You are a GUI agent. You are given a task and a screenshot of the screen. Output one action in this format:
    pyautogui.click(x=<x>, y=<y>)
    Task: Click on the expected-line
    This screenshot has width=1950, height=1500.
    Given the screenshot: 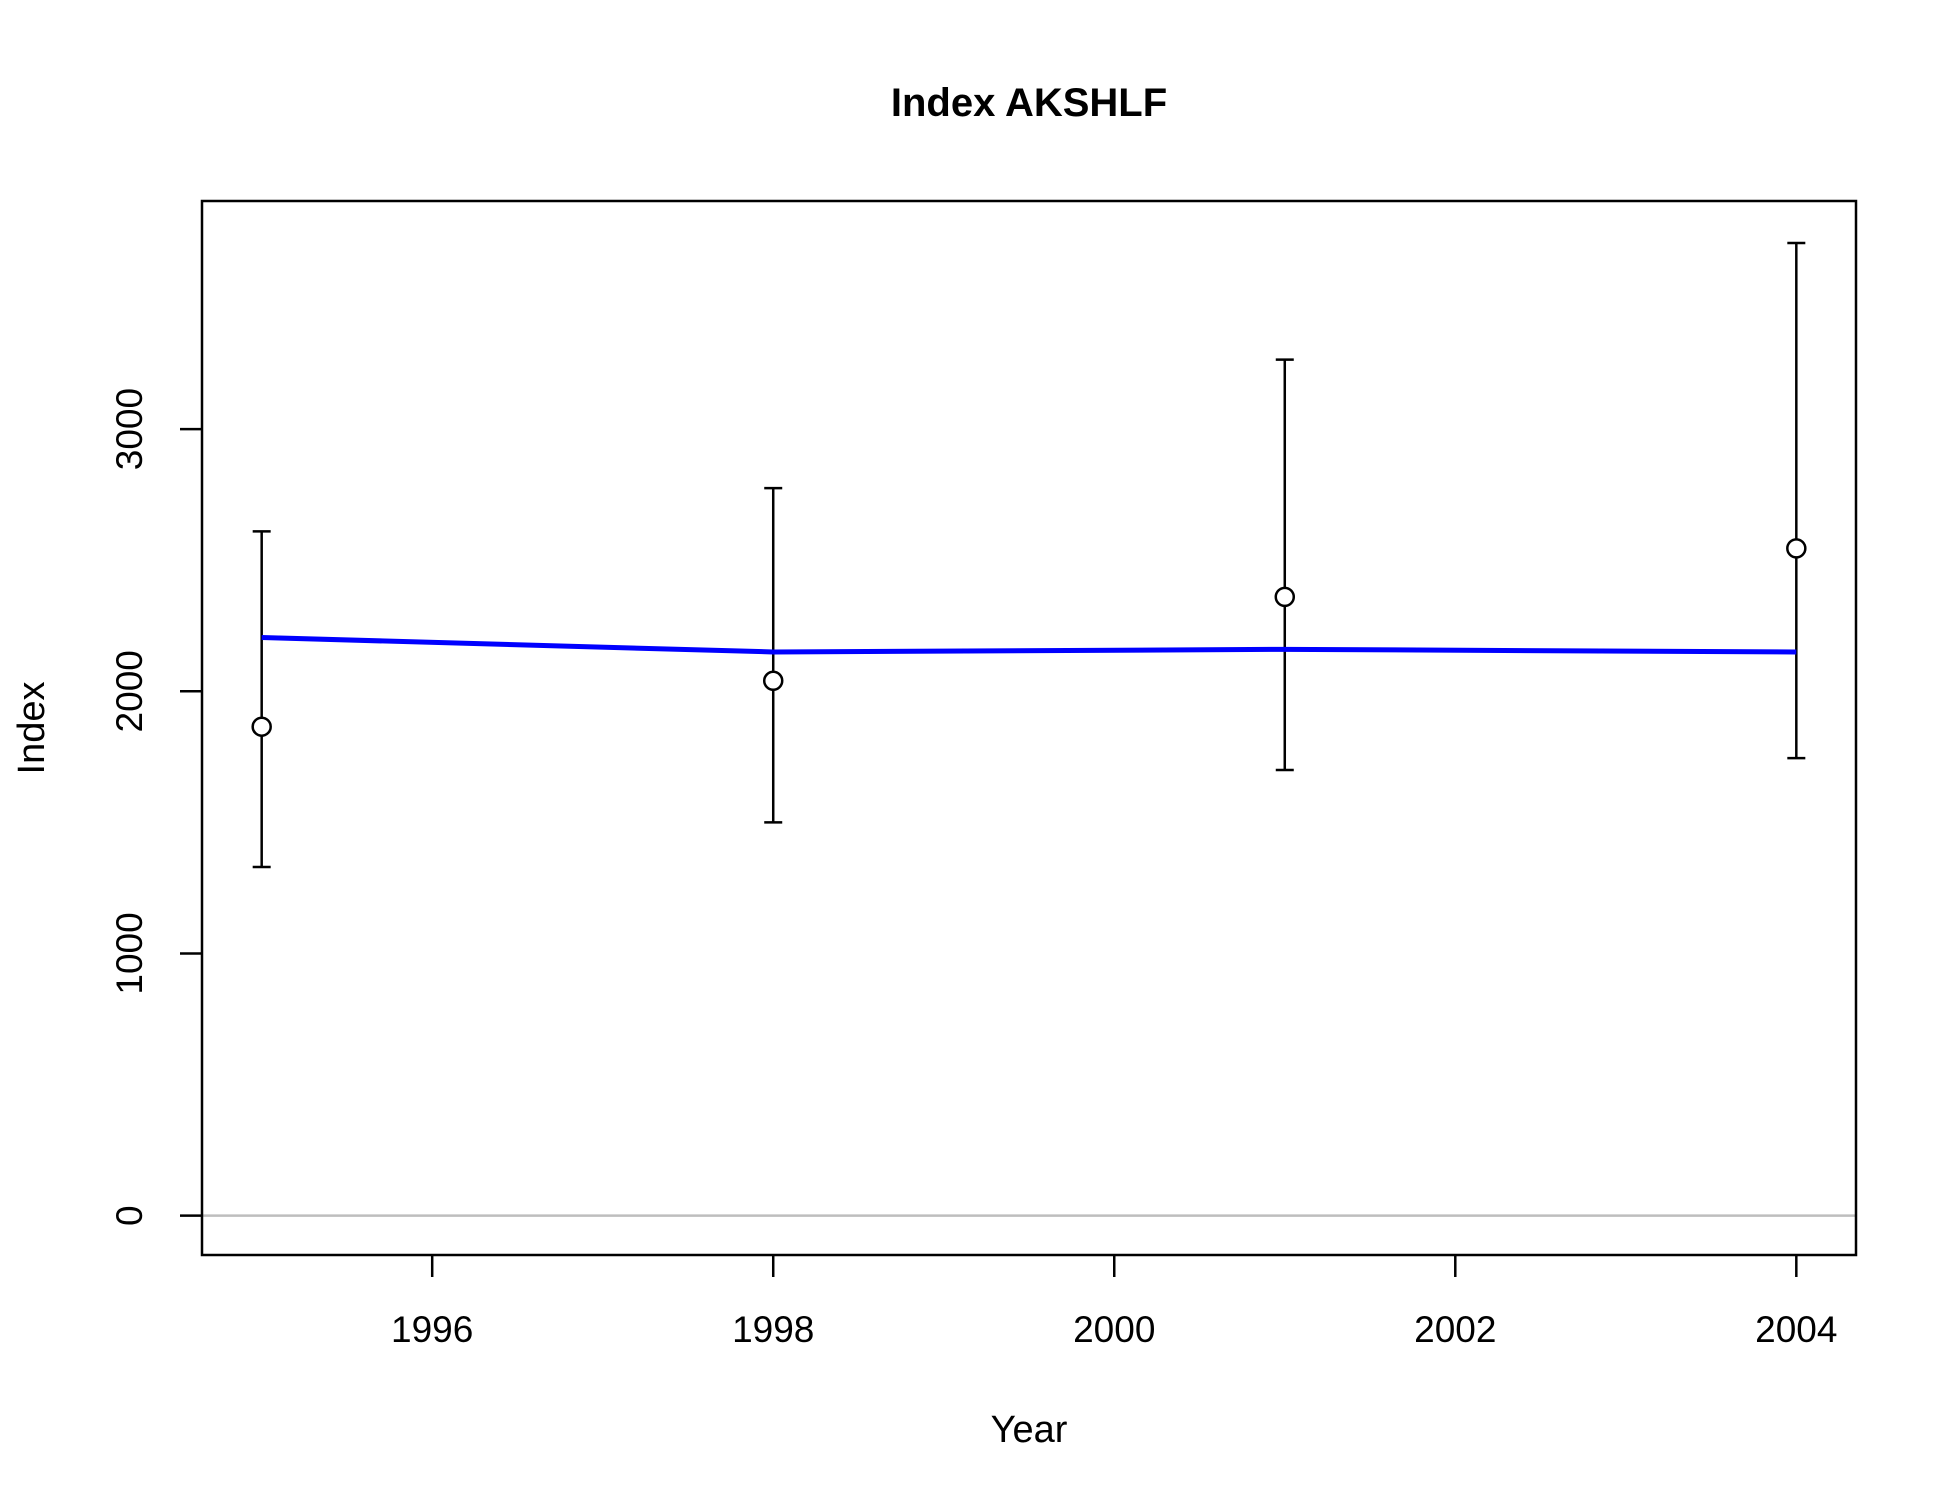 What is the action you would take?
    pyautogui.click(x=1029, y=645)
    